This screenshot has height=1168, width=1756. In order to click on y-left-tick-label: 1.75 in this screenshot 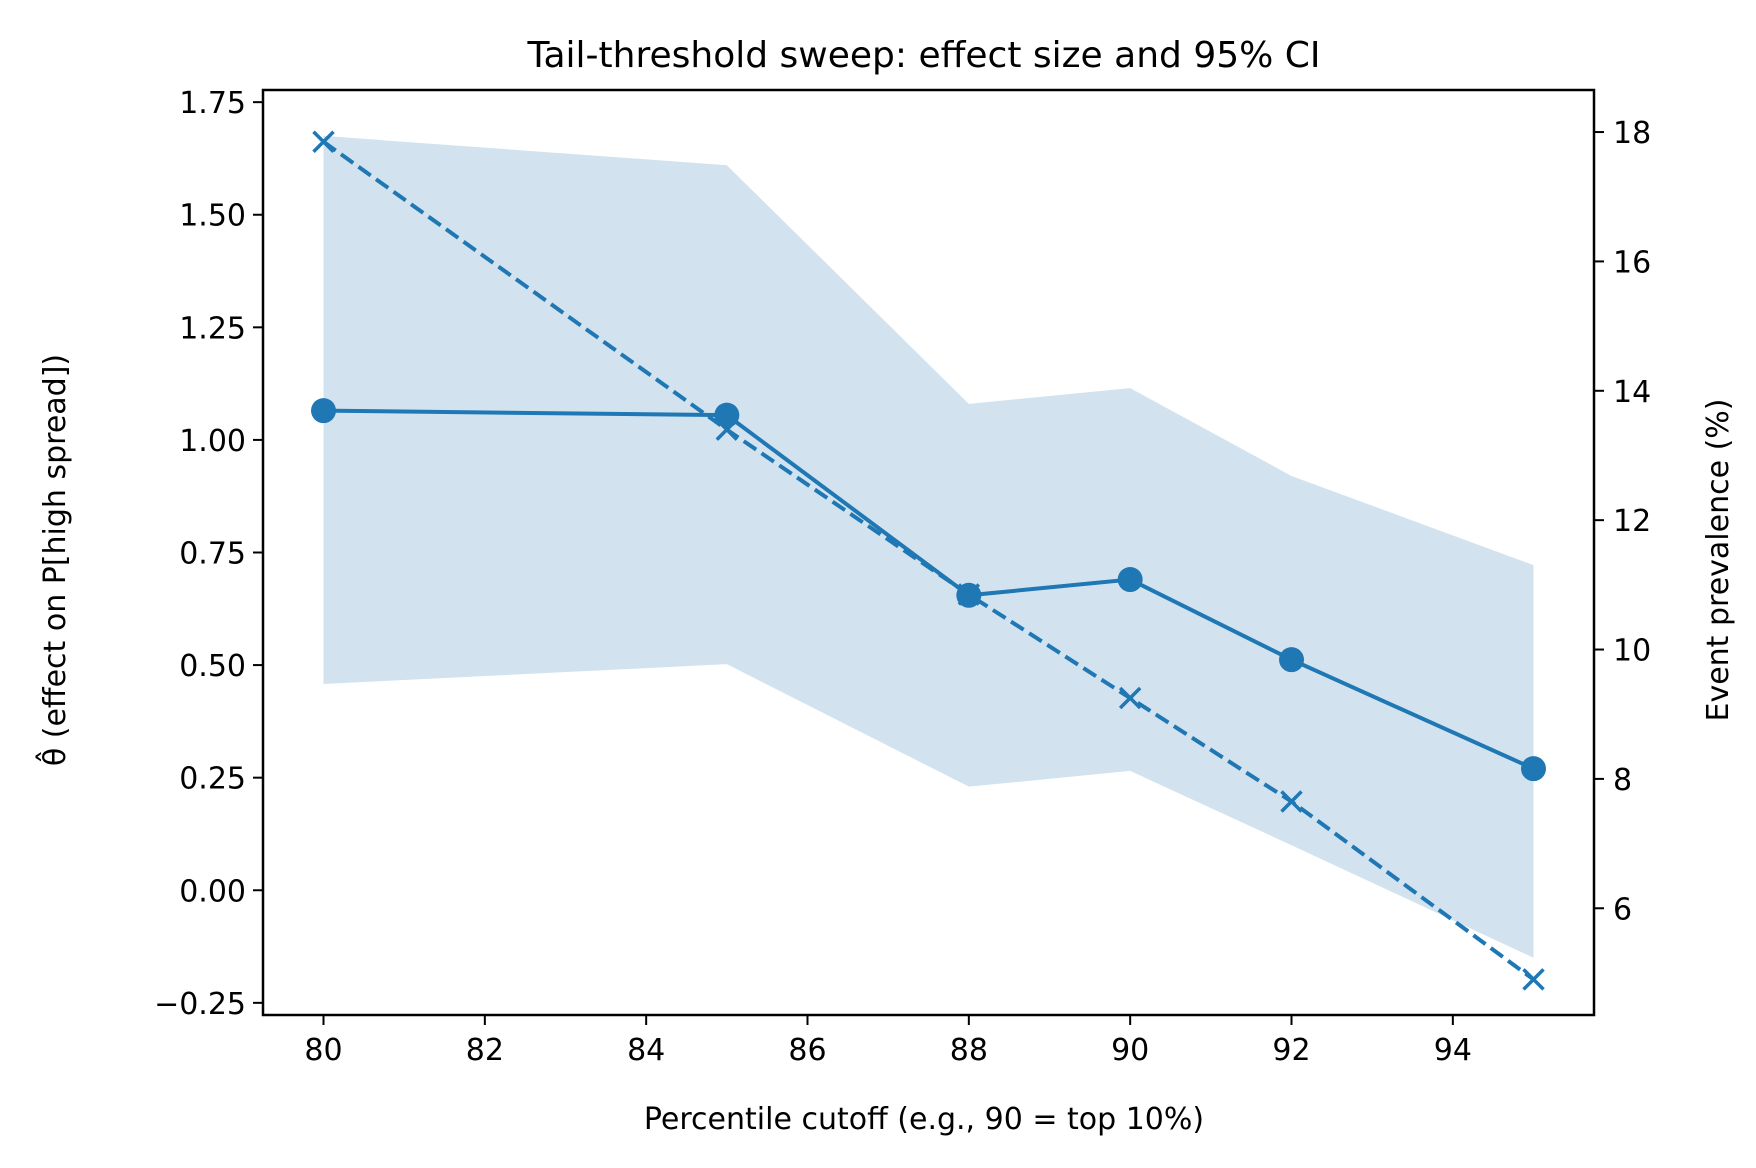, I will do `click(212, 103)`.